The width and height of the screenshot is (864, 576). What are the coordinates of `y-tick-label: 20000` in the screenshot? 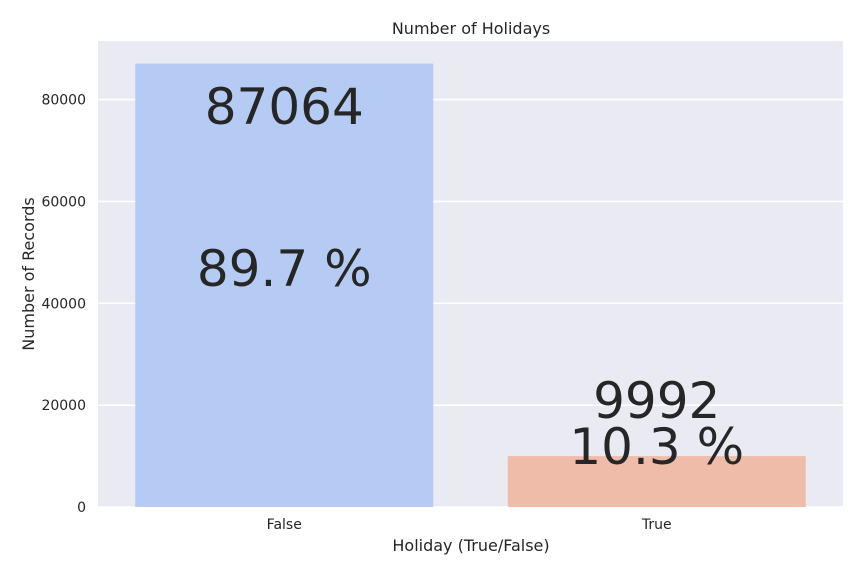 It's located at (63, 406).